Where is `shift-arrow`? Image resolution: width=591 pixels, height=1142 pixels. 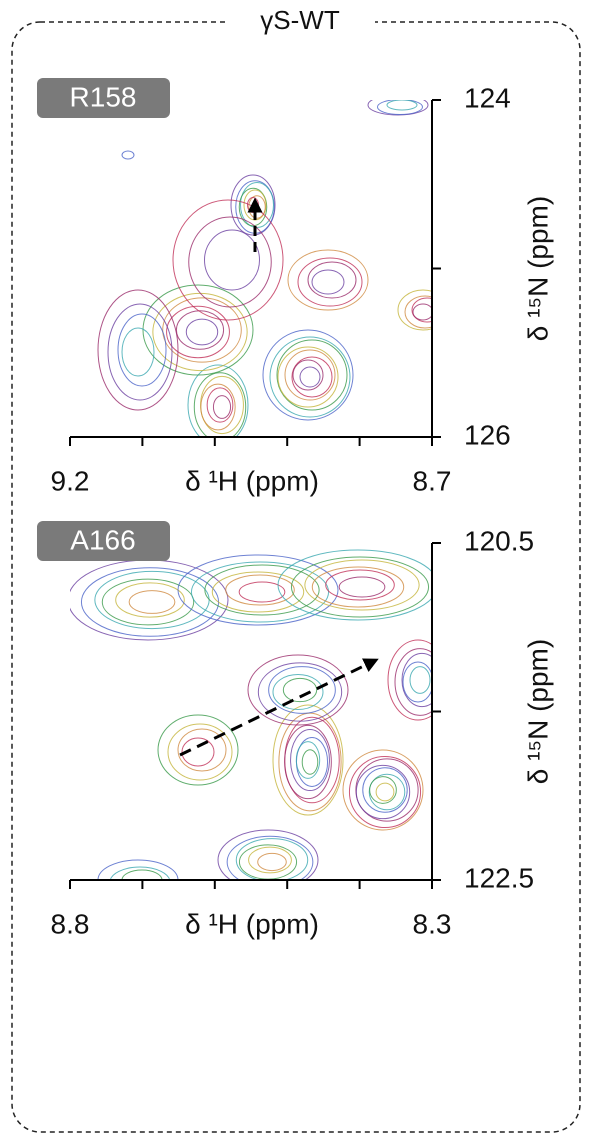
shift-arrow is located at coordinates (279, 707).